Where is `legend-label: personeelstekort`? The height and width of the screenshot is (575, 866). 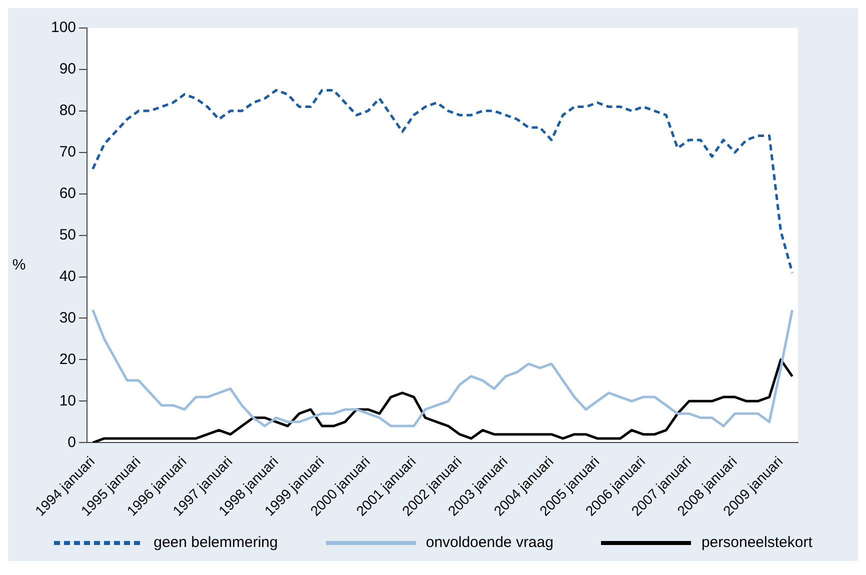
legend-label: personeelstekort is located at coordinates (756, 542).